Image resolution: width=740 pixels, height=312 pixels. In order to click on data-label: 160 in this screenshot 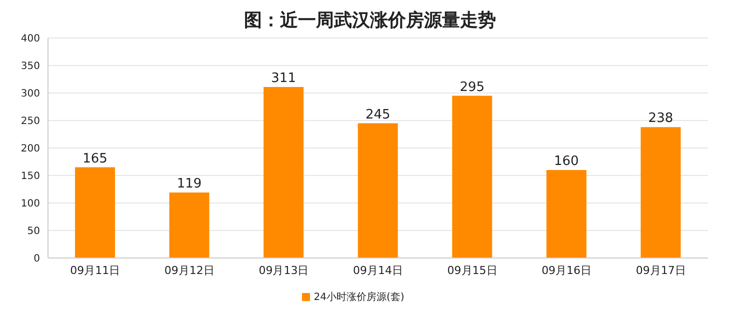, I will do `click(566, 161)`.